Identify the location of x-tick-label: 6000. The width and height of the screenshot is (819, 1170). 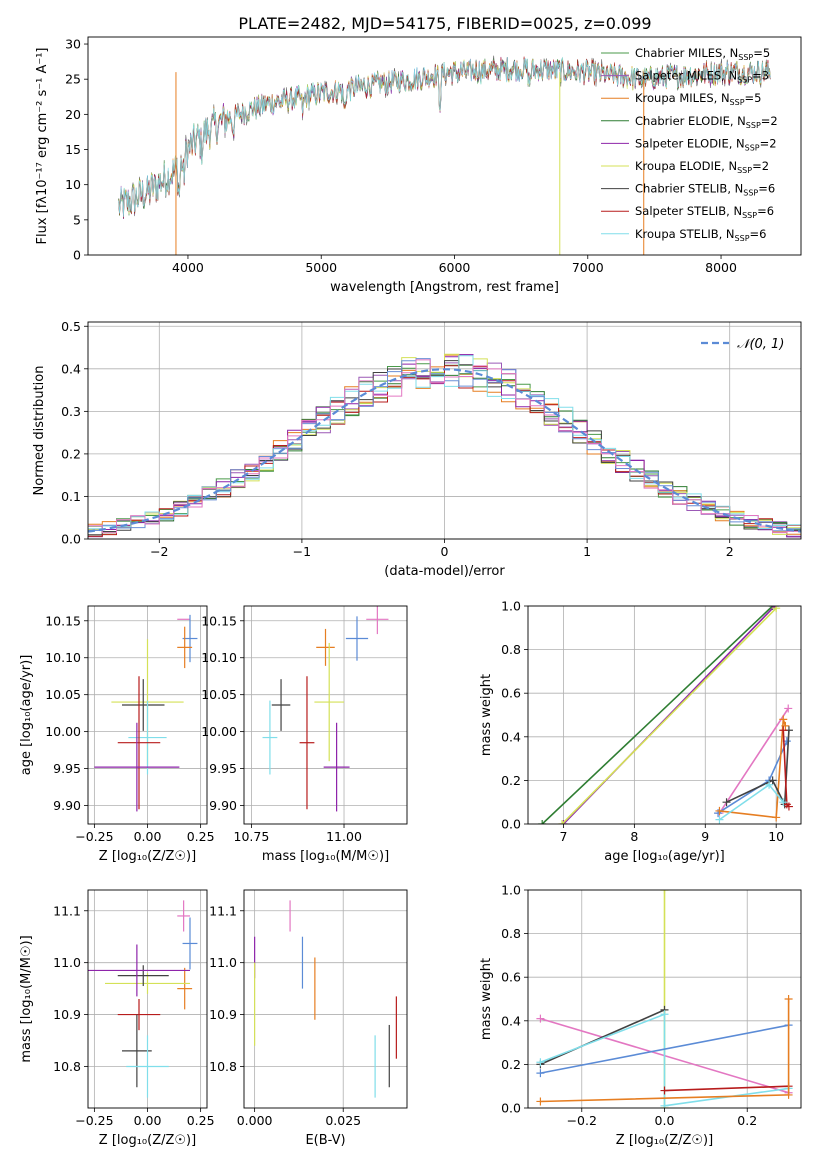
(455, 267).